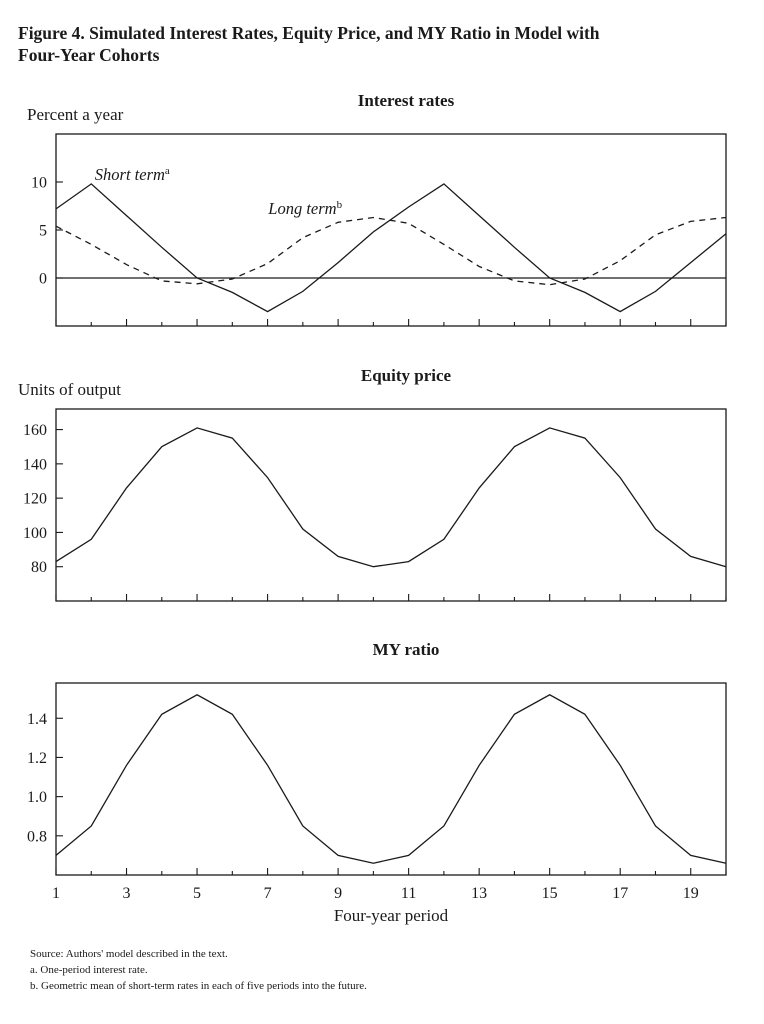 The width and height of the screenshot is (764, 1024). I want to click on figure-title-line2: Four-Year Cohorts, so click(89, 55).